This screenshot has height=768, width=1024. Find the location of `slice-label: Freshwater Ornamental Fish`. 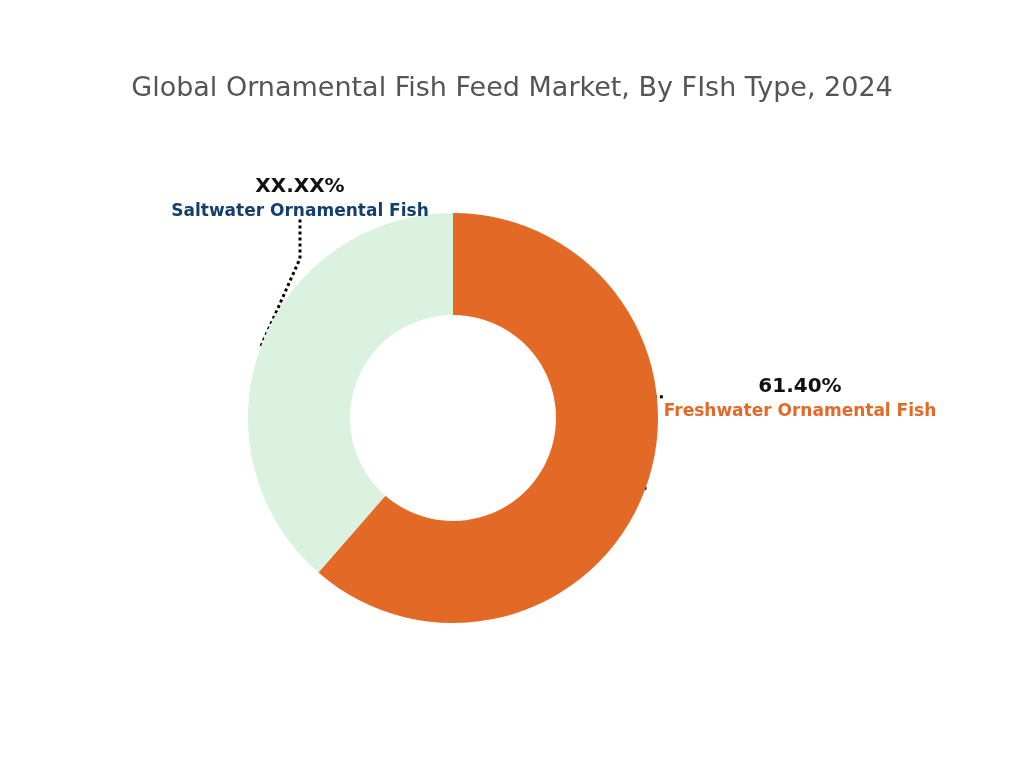

slice-label: Freshwater Ornamental Fish is located at coordinates (800, 410).